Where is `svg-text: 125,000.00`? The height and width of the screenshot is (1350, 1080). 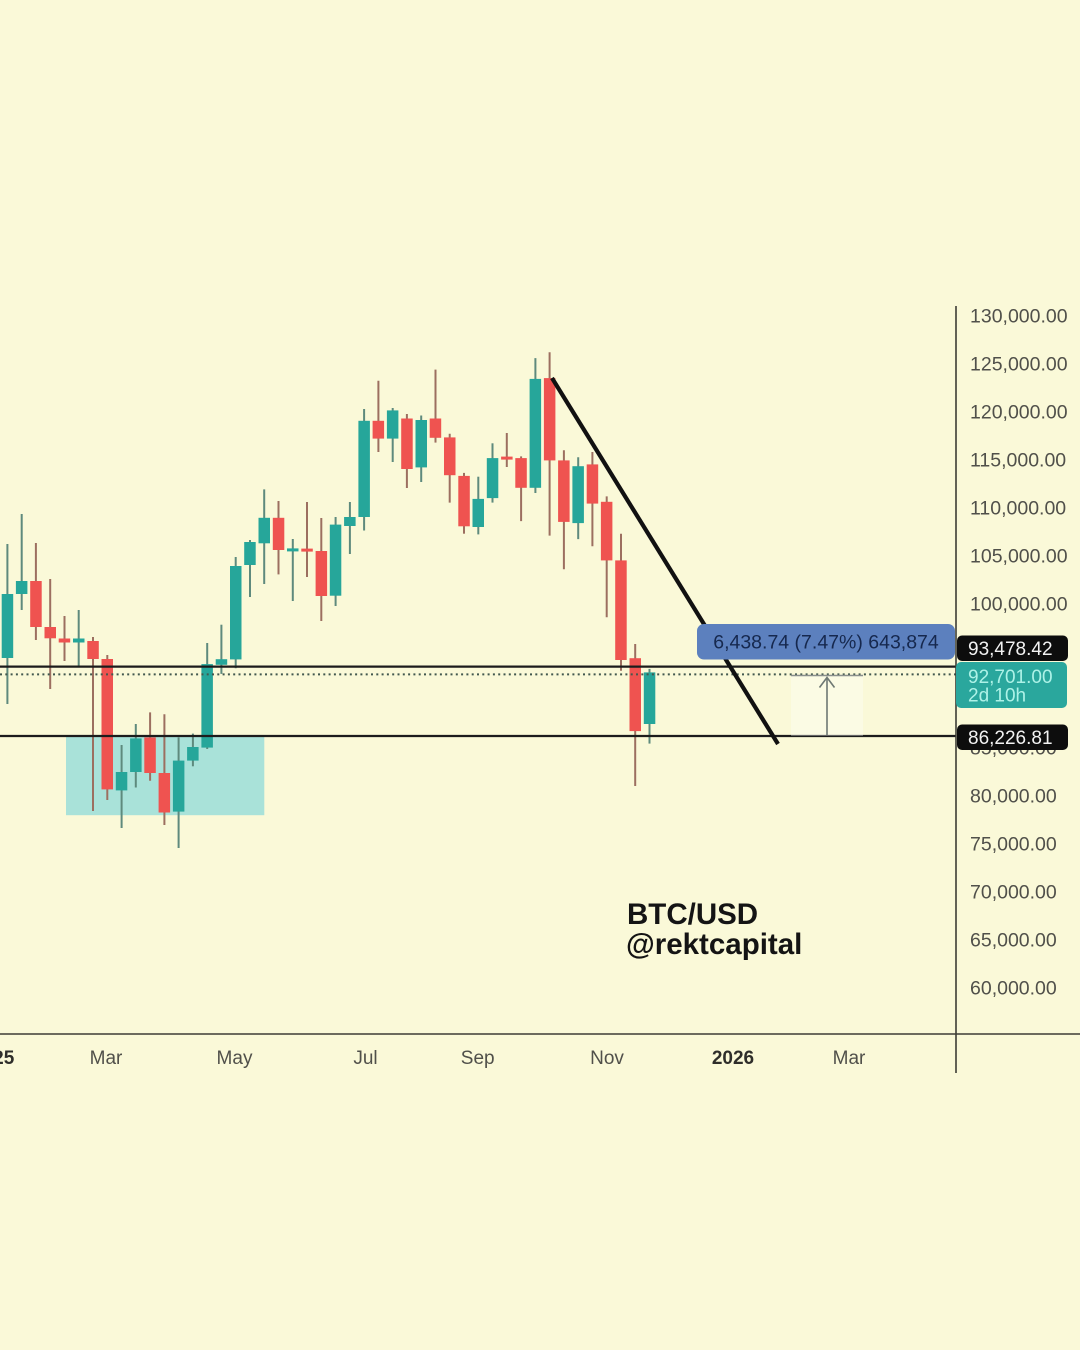 svg-text: 125,000.00 is located at coordinates (1019, 365).